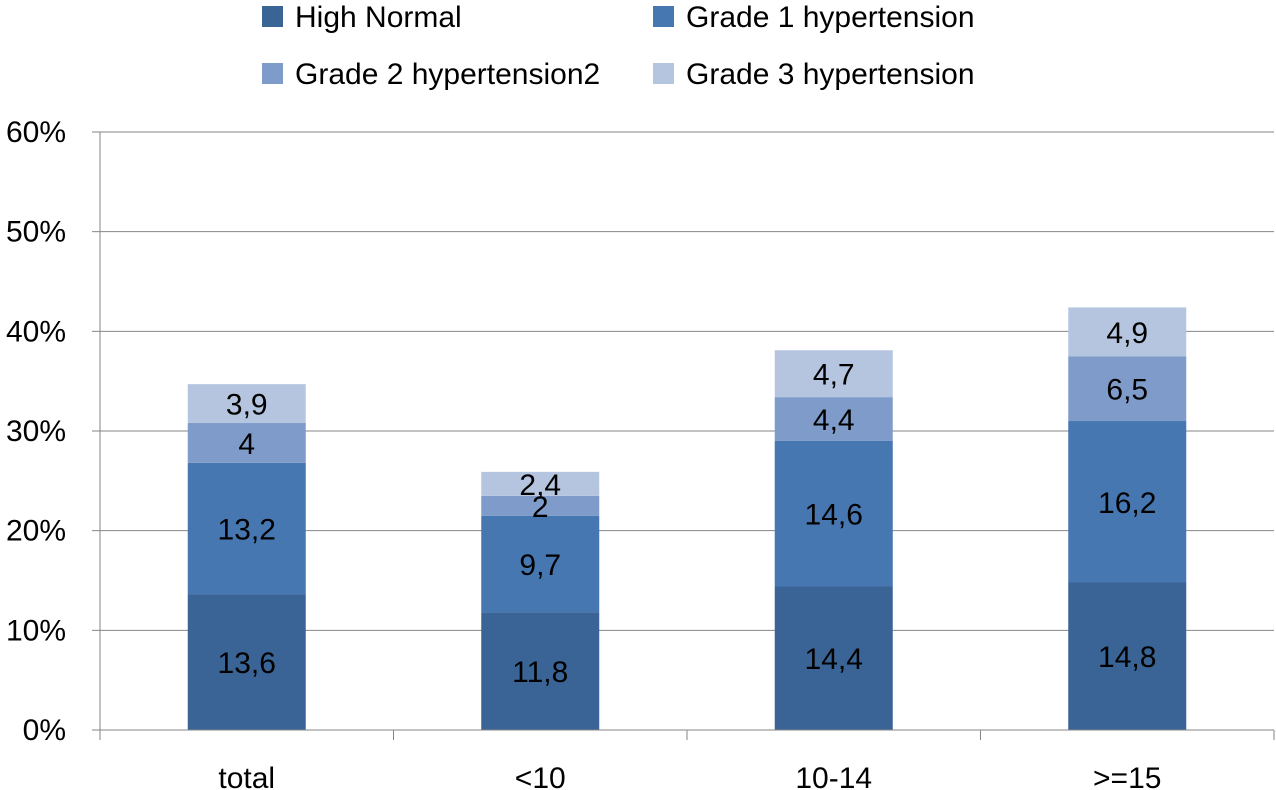  Describe the element at coordinates (36, 630) in the screenshot. I see `y-tick-label: 10%` at that location.